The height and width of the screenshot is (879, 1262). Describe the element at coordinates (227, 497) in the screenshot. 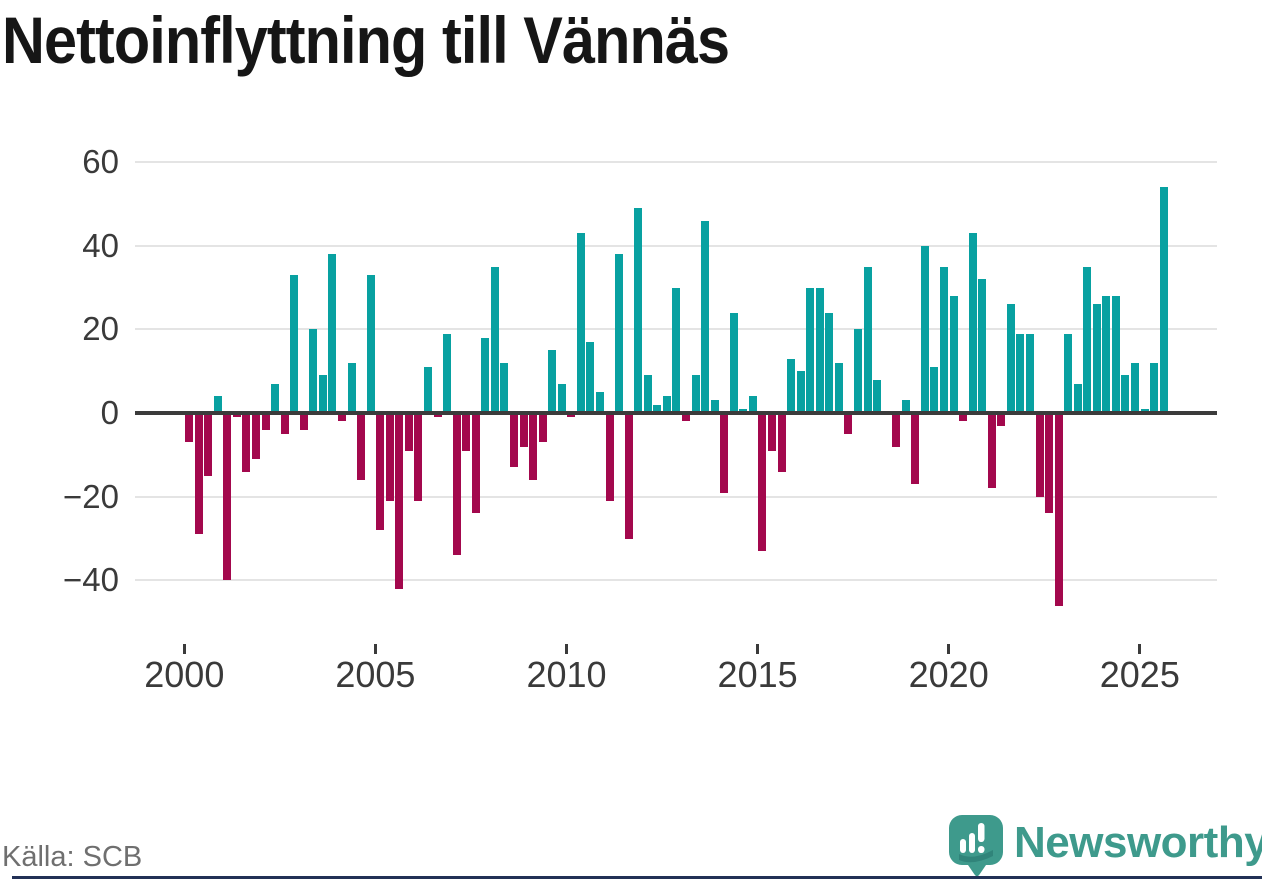

I see `bar-2001Q1` at that location.